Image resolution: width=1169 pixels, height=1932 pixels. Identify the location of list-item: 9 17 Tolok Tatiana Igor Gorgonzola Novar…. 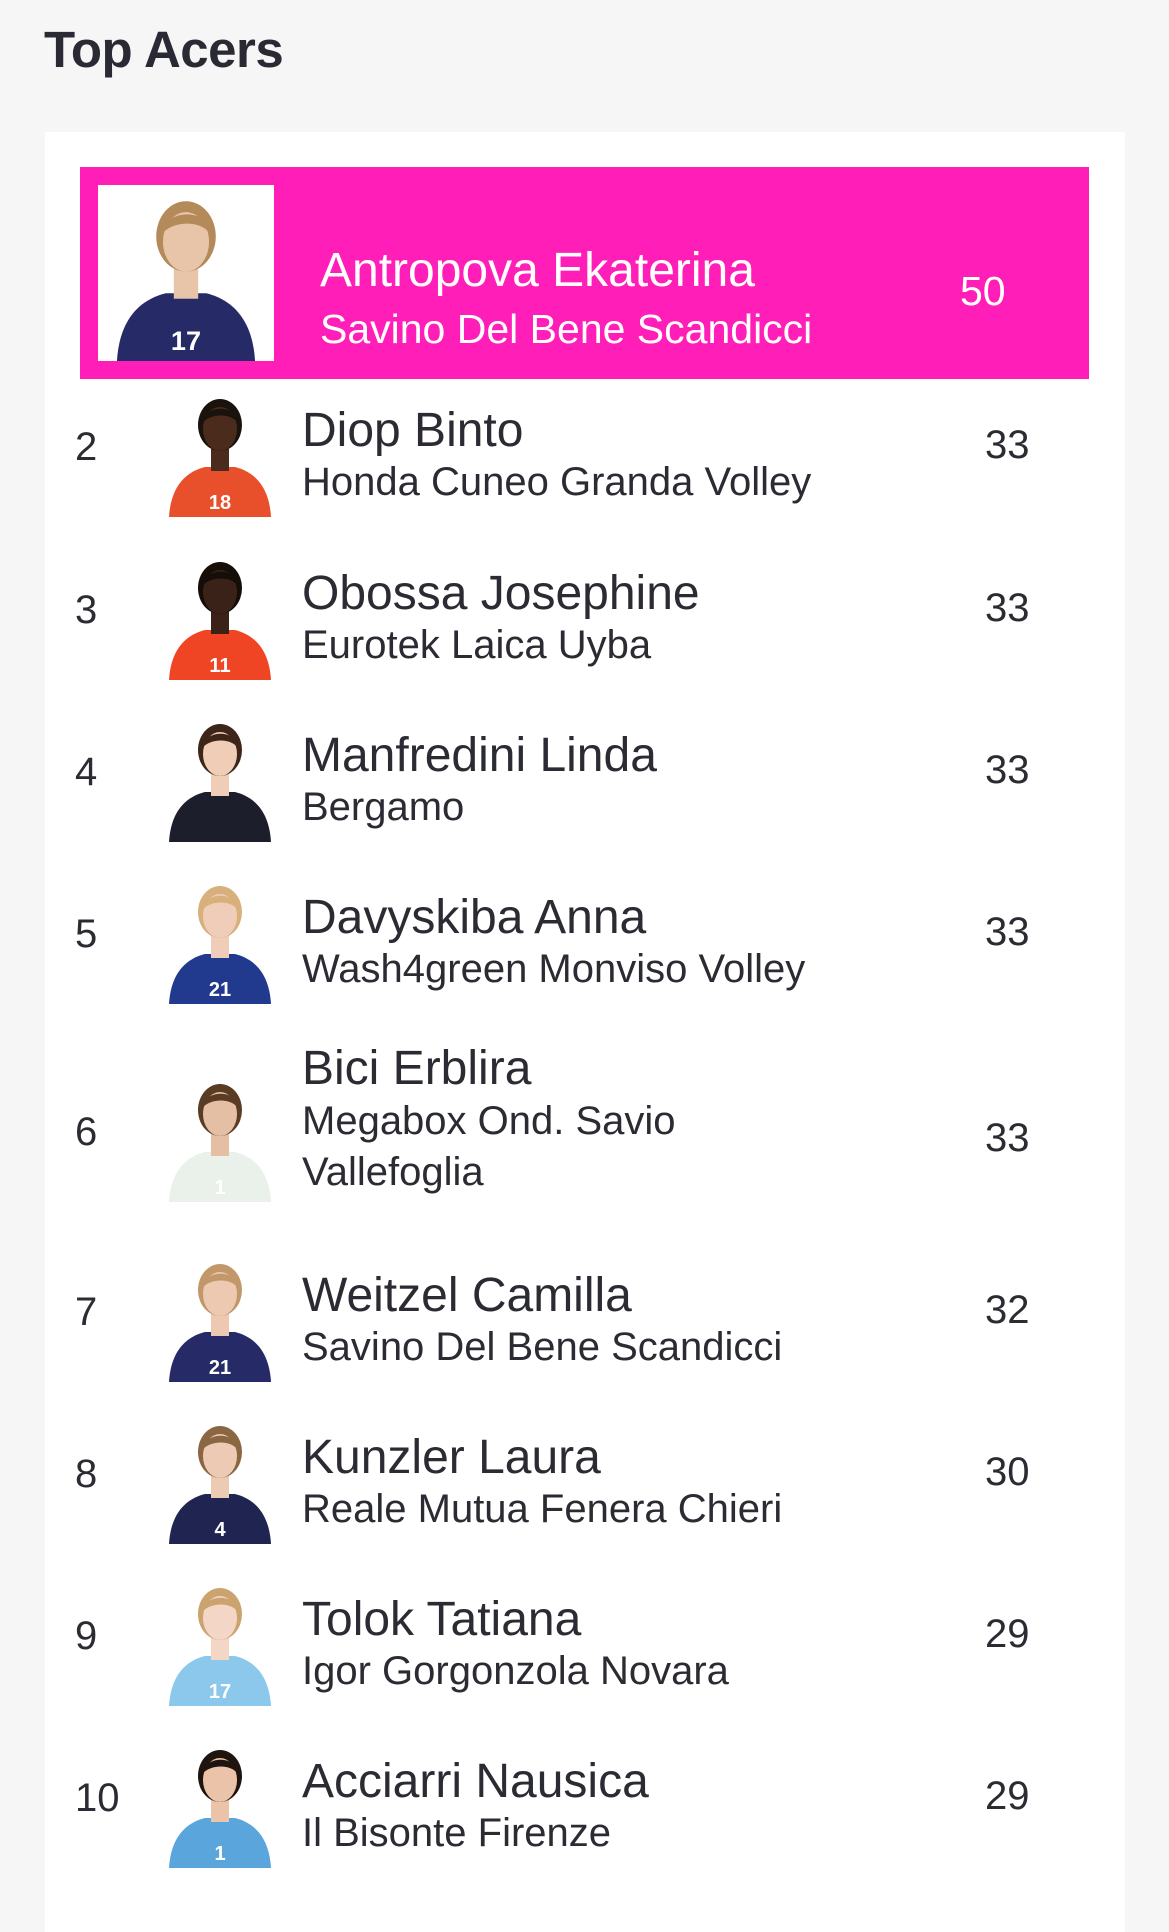
(585, 1651).